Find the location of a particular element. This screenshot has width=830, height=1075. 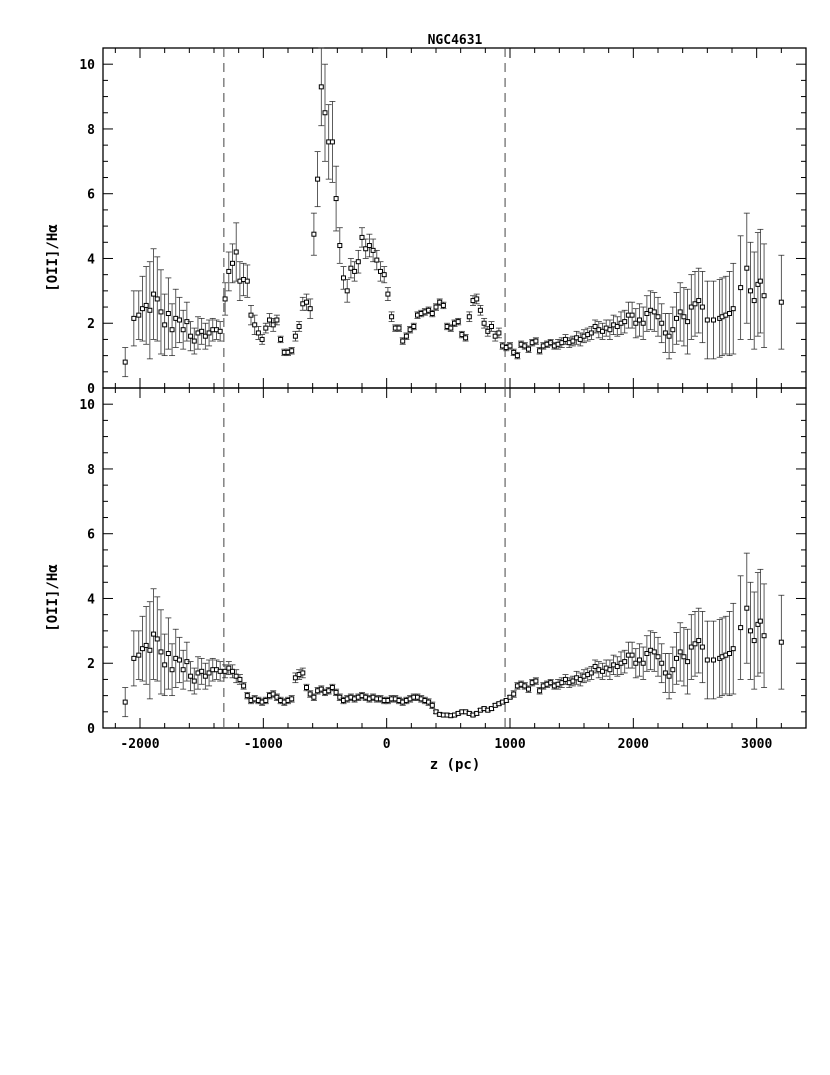

top-y-tick-label: 6 is located at coordinates (91, 195).